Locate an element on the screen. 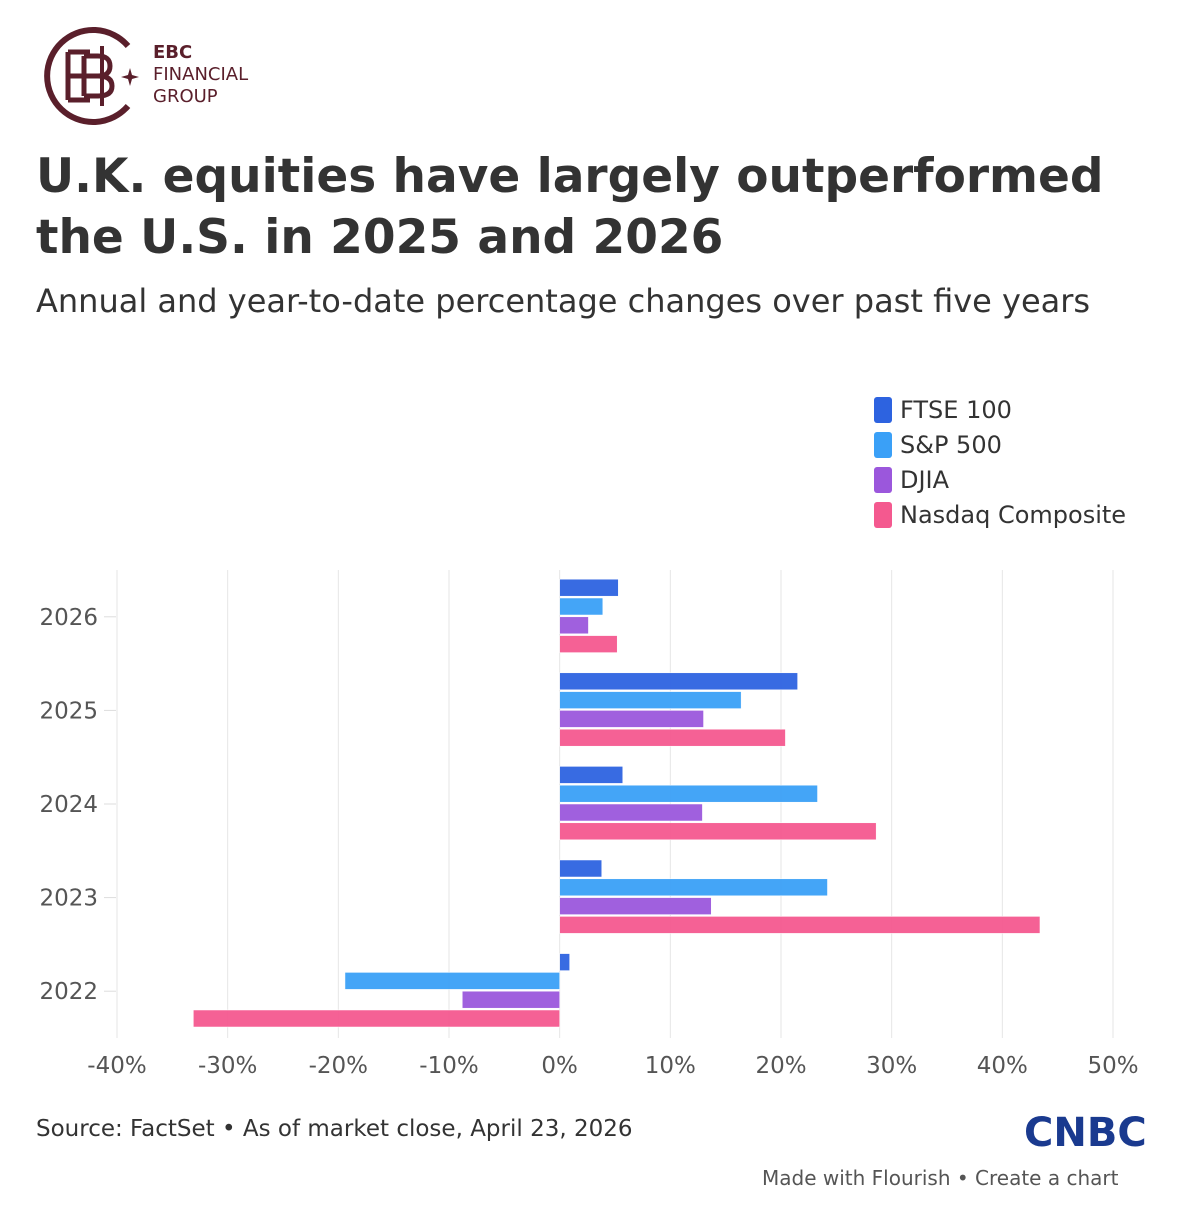  logo-letter-e is located at coordinates (77, 76).